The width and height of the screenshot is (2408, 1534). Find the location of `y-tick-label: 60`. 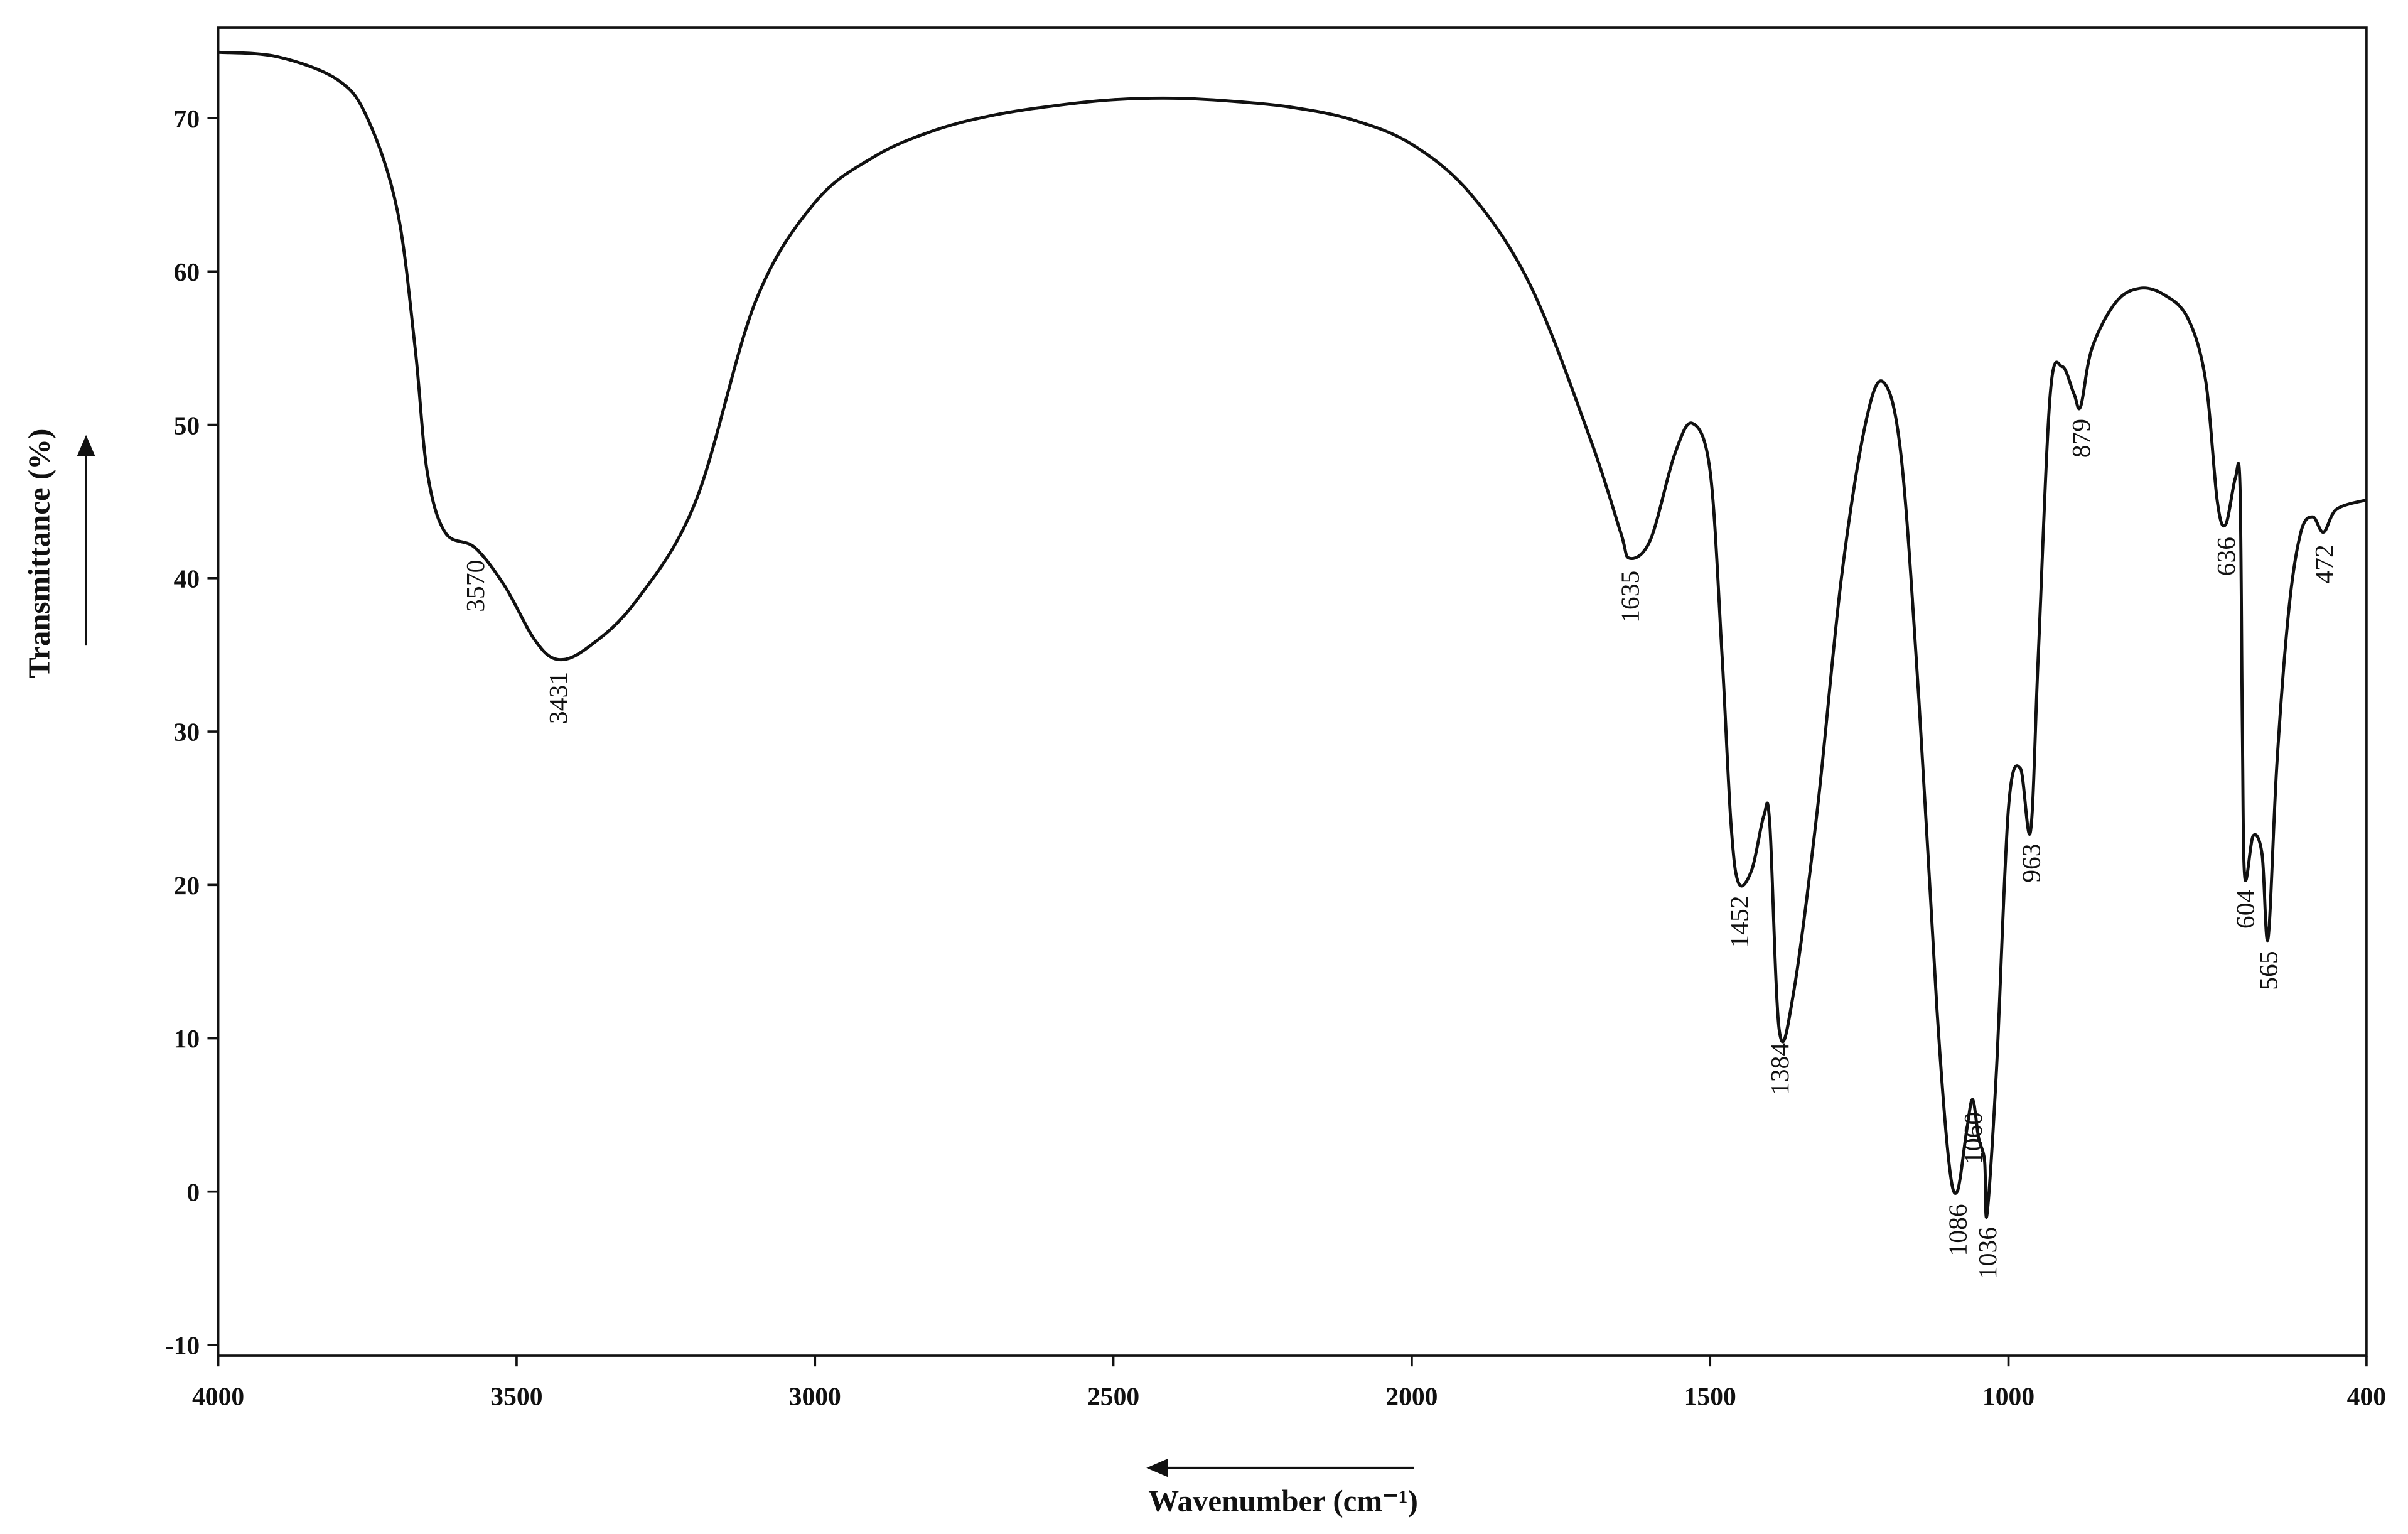

y-tick-label: 60 is located at coordinates (187, 272).